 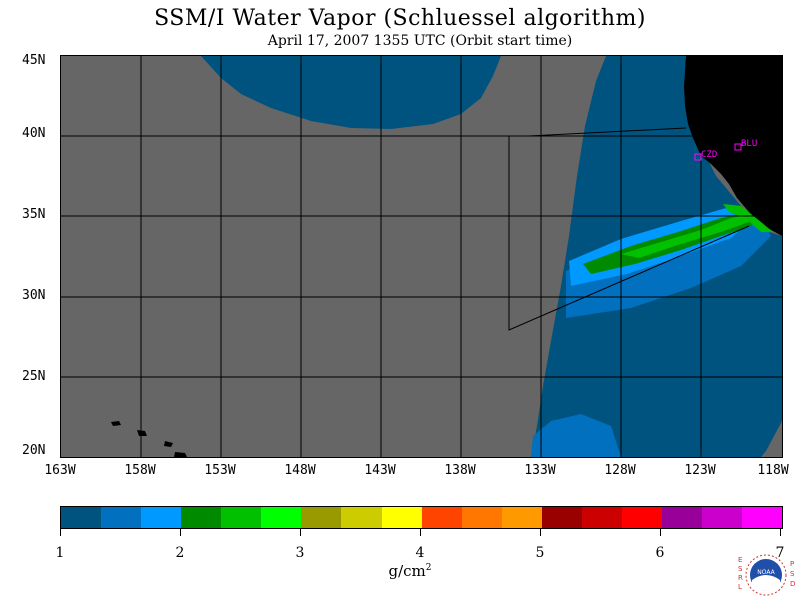 I want to click on colorbar, so click(x=421, y=517).